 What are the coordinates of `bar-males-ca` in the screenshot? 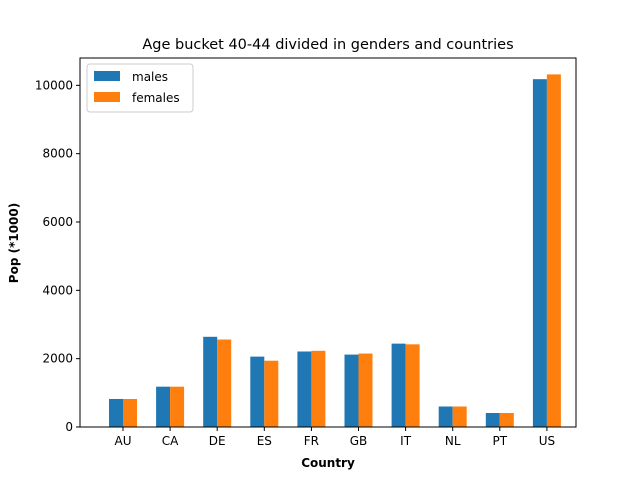 It's located at (163, 406).